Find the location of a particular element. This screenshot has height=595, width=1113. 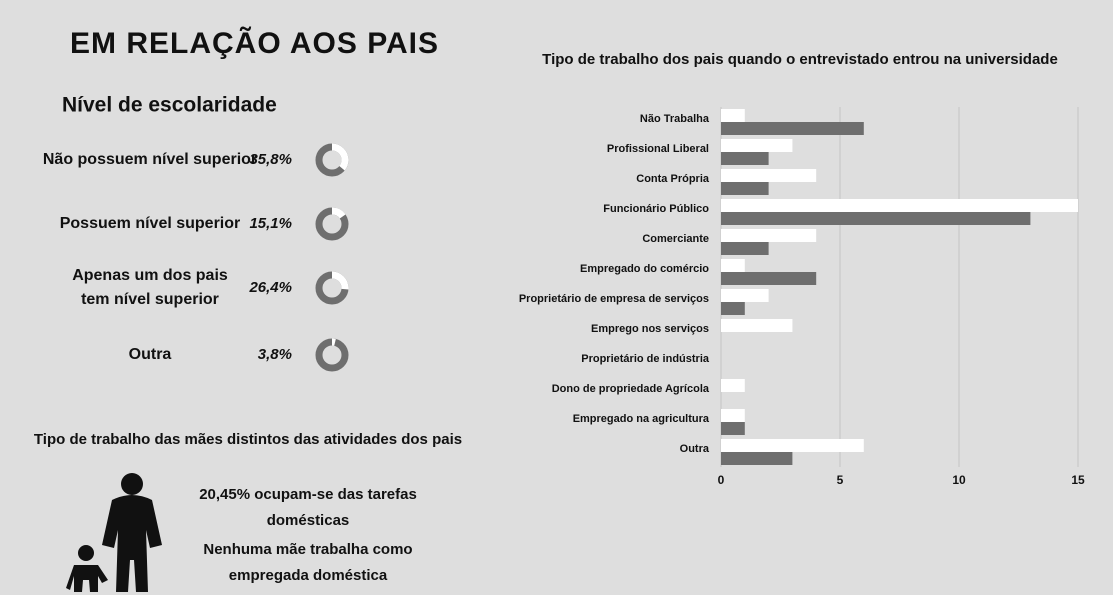

percent-label: 35,8% is located at coordinates (270, 159).